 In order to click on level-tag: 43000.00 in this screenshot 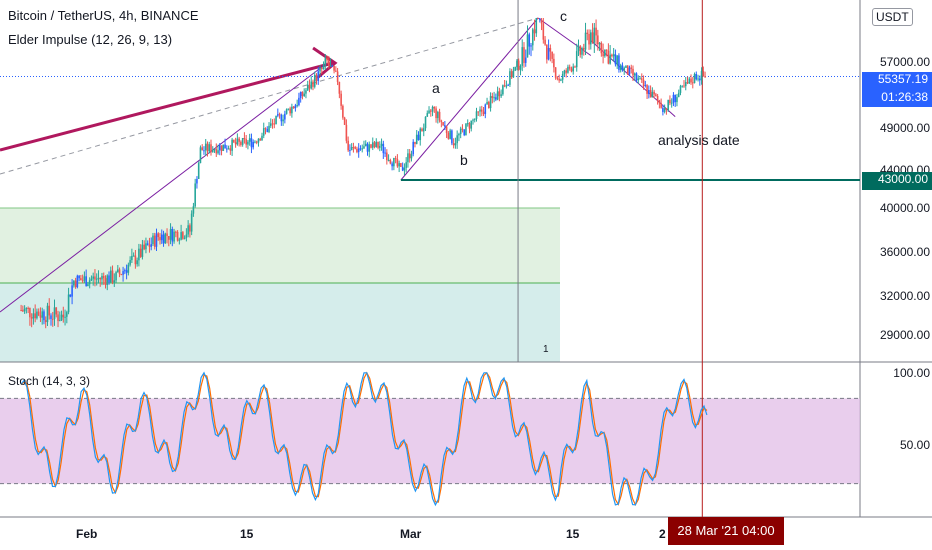, I will do `click(897, 181)`.